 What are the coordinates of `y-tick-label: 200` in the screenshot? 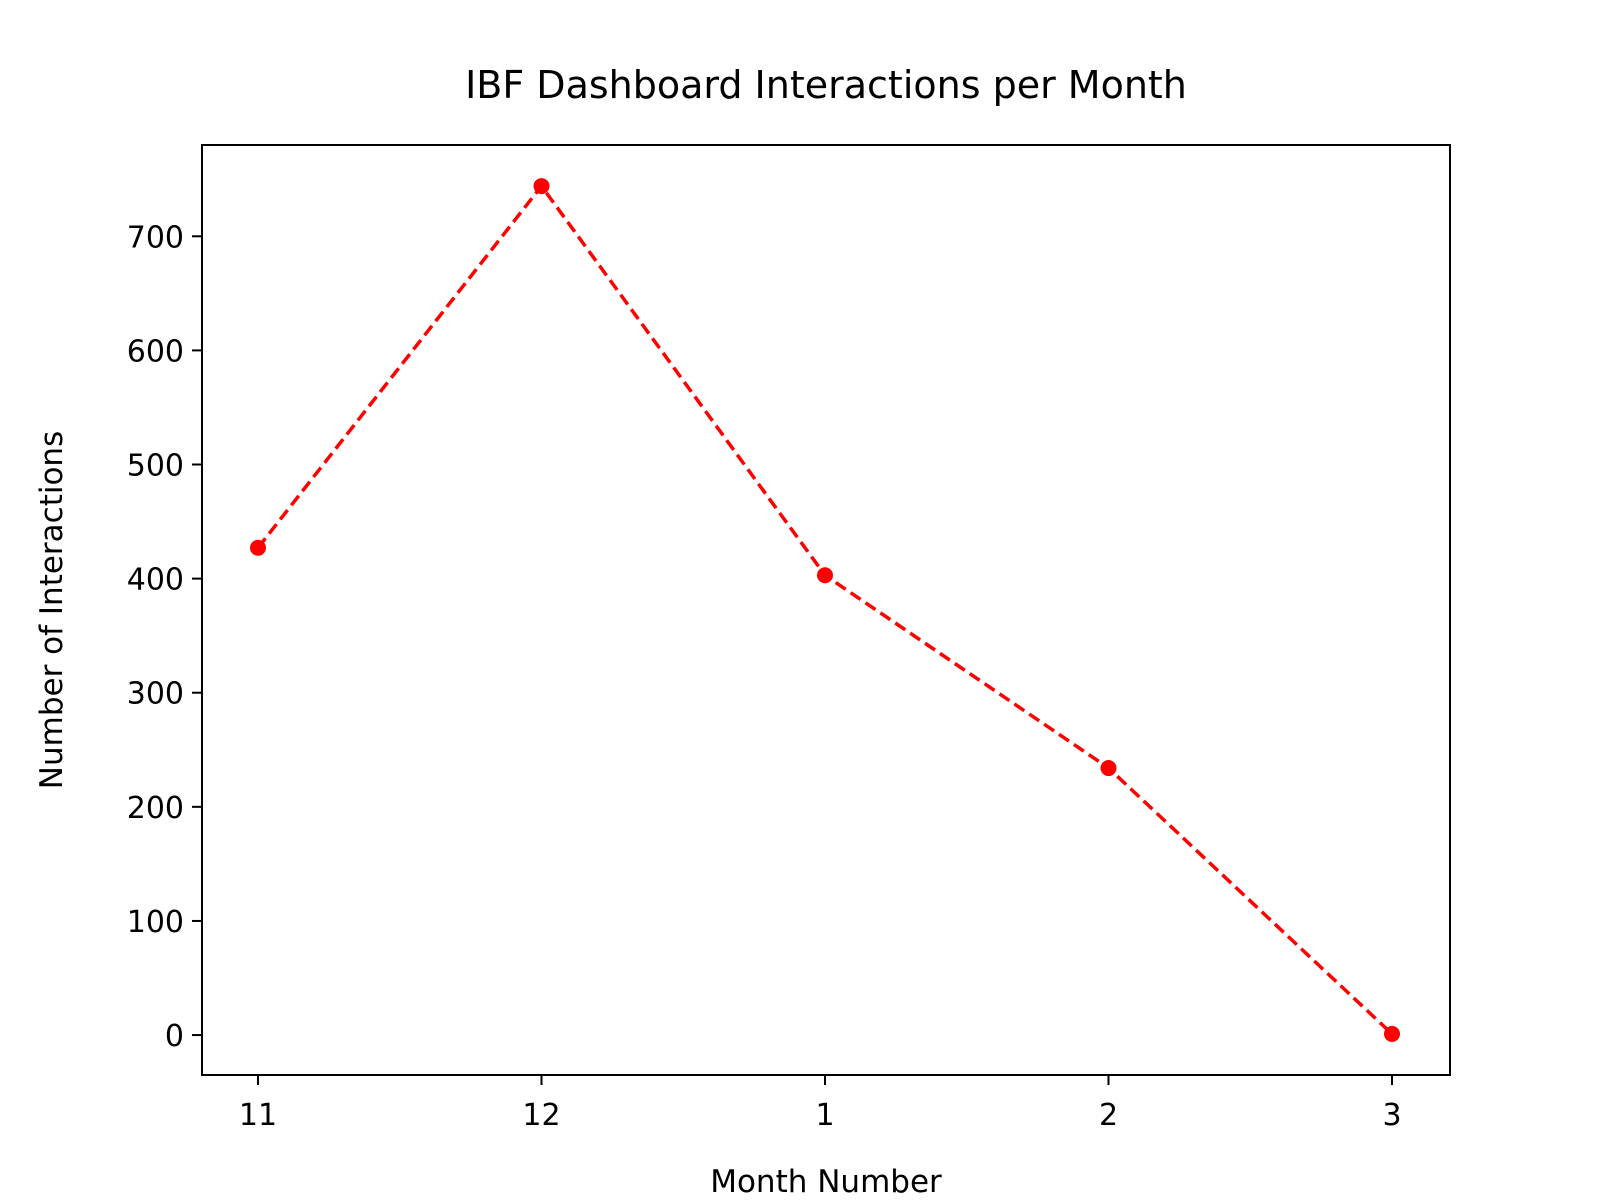 It's located at (155, 808).